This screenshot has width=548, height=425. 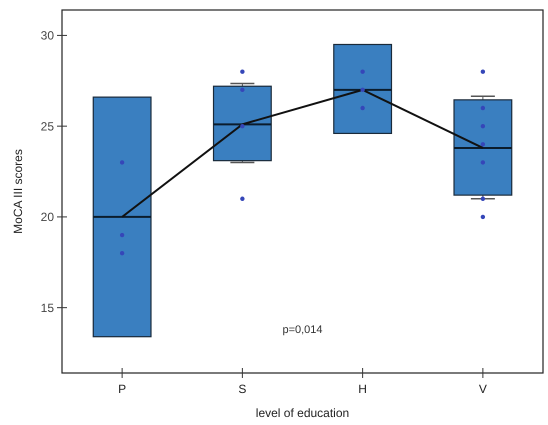 What do you see at coordinates (362, 389) in the screenshot?
I see `x-tick-label: H` at bounding box center [362, 389].